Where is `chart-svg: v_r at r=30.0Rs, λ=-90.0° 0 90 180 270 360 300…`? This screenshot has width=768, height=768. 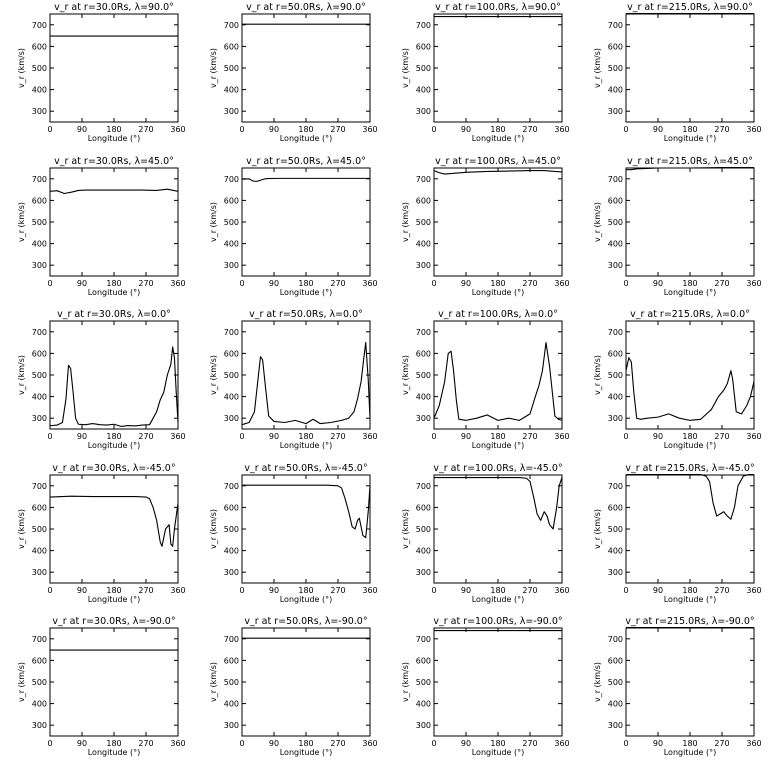
chart-svg: v_r at r=30.0Rs, λ=-90.0° 0 90 180 270 360 300… is located at coordinates (101, 686).